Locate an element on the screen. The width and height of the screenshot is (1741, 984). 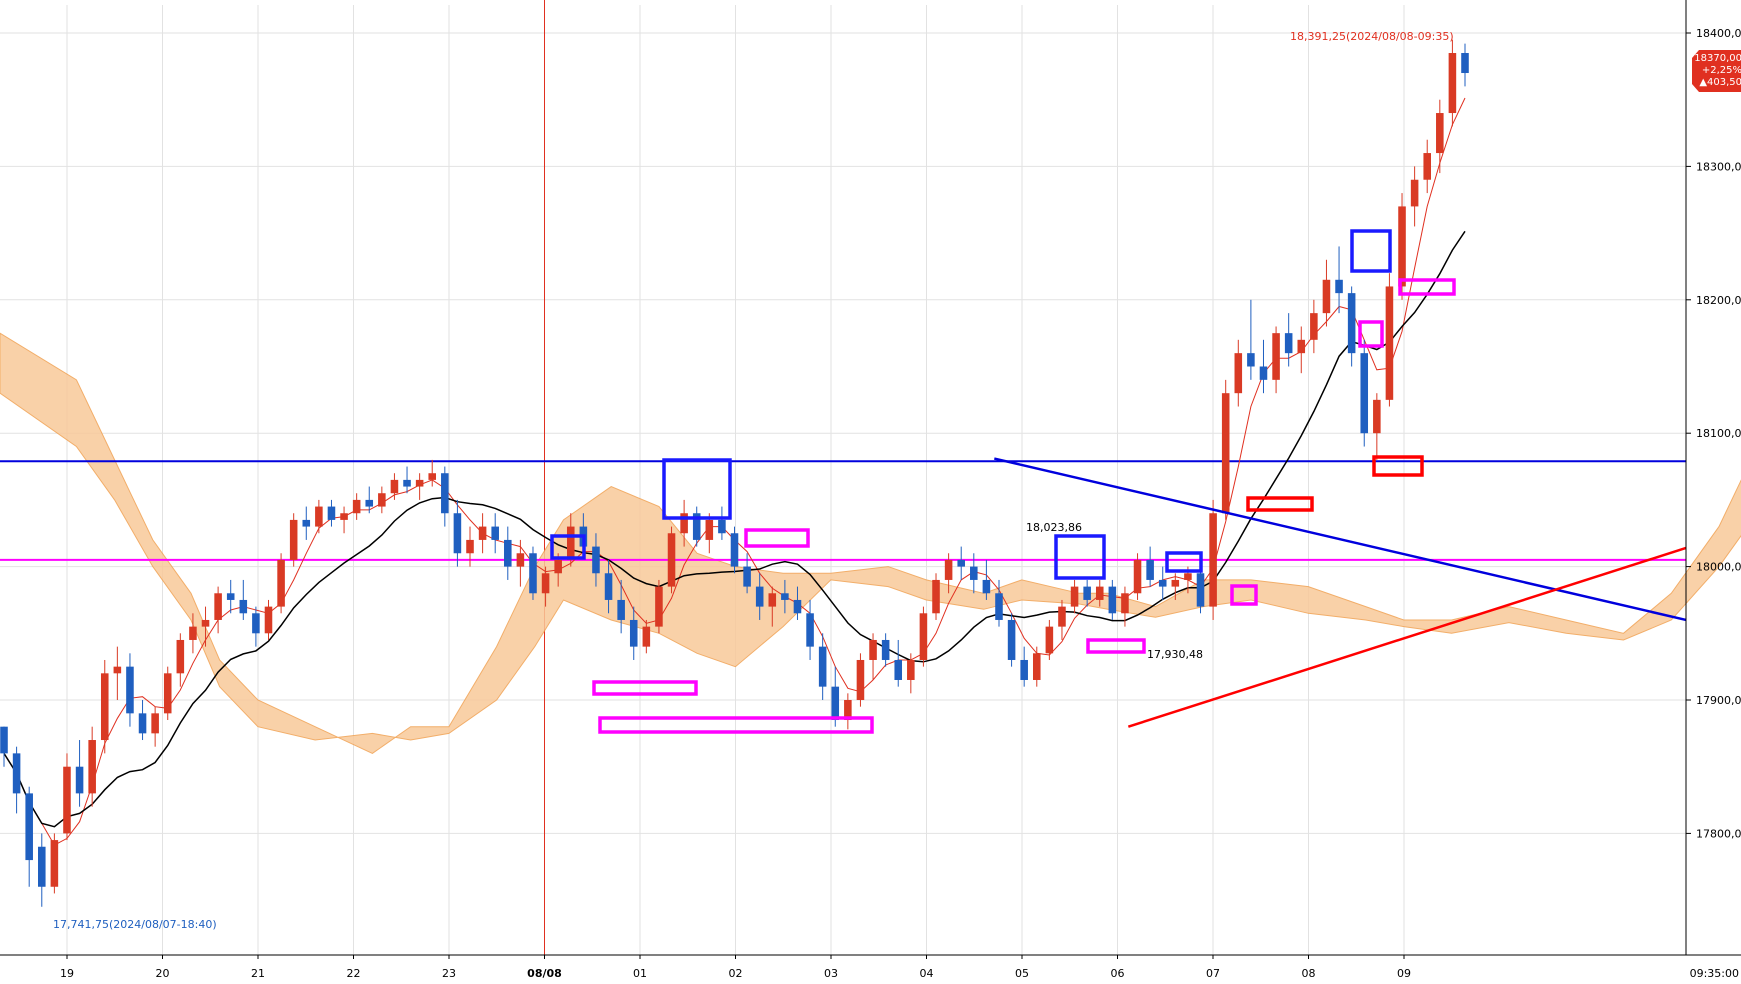
horizontal-levels is located at coordinates (843, 510).